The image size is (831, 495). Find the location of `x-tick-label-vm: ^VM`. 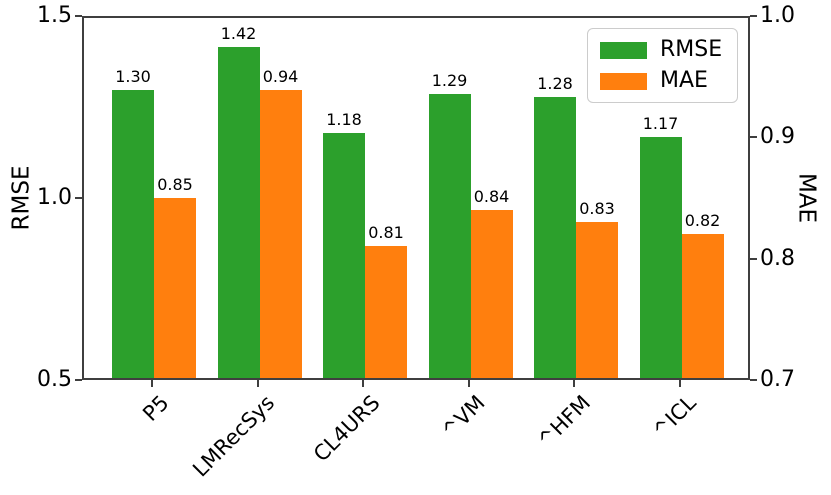

x-tick-label-vm: ^VM is located at coordinates (464, 416).